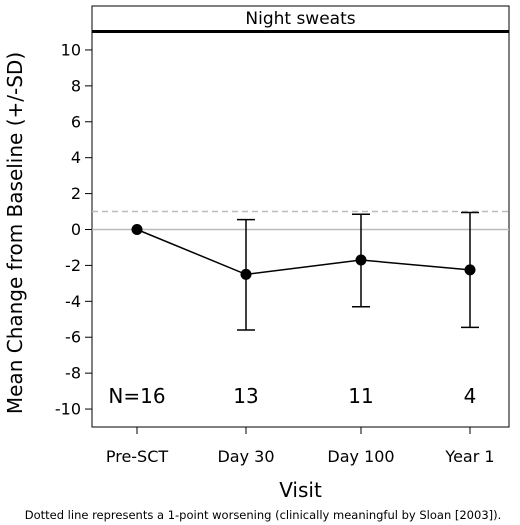 The width and height of the screenshot is (520, 525). I want to click on series-line, so click(303, 252).